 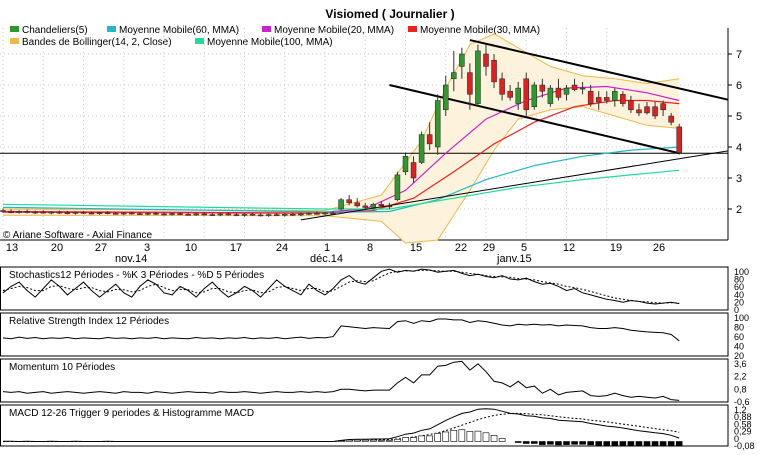 What do you see at coordinates (739, 337) in the screenshot?
I see `panel-y-label: 60` at bounding box center [739, 337].